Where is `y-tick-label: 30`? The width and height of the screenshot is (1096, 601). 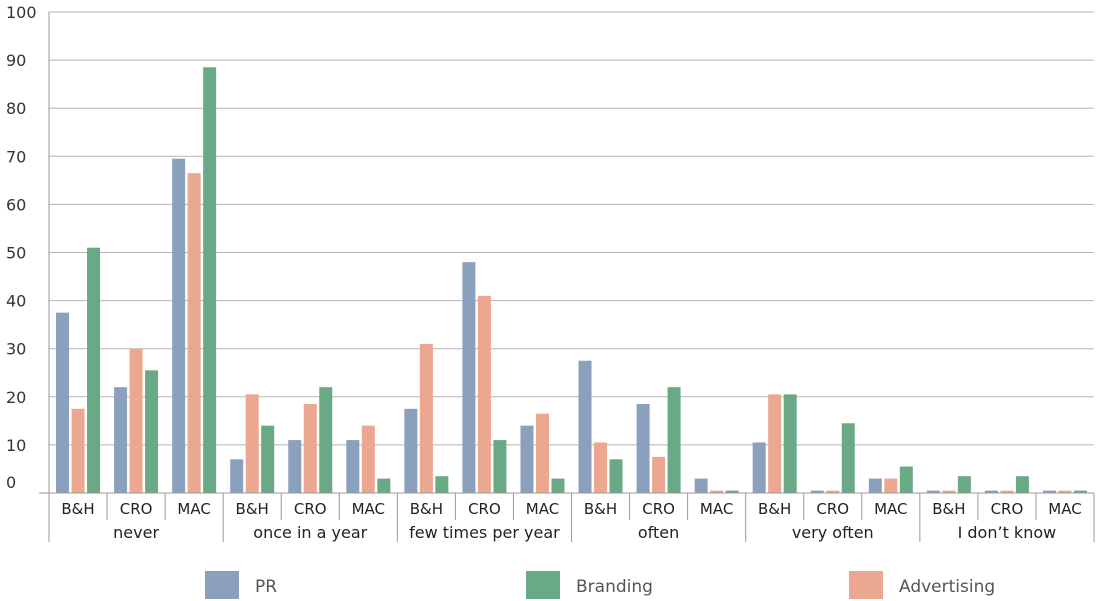 y-tick-label: 30 is located at coordinates (16, 349).